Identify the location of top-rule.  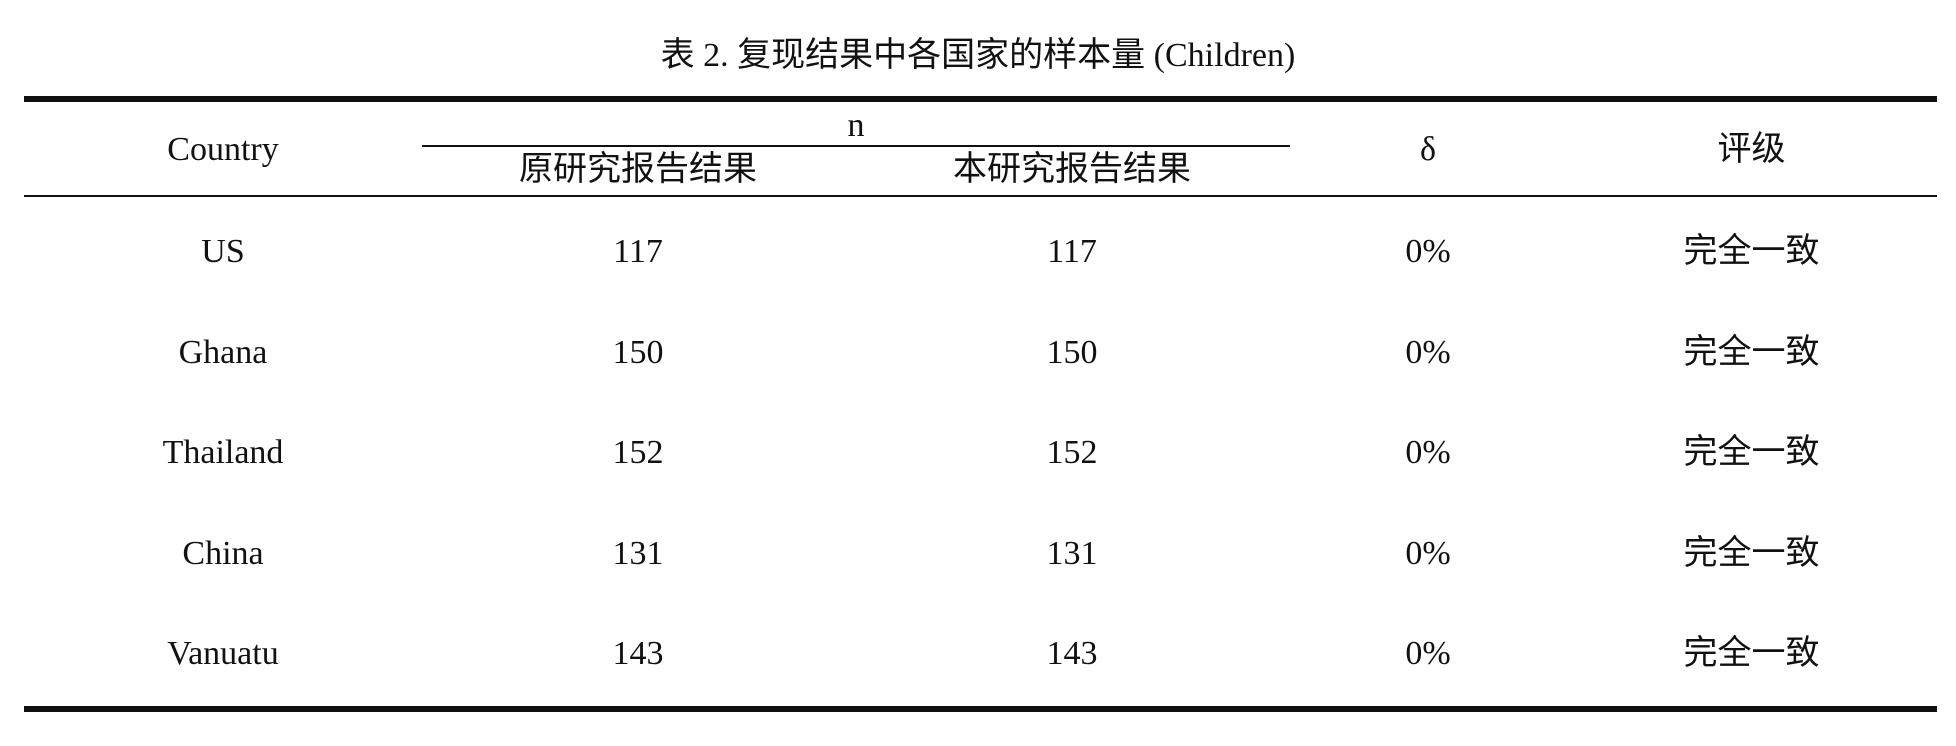
(980, 99).